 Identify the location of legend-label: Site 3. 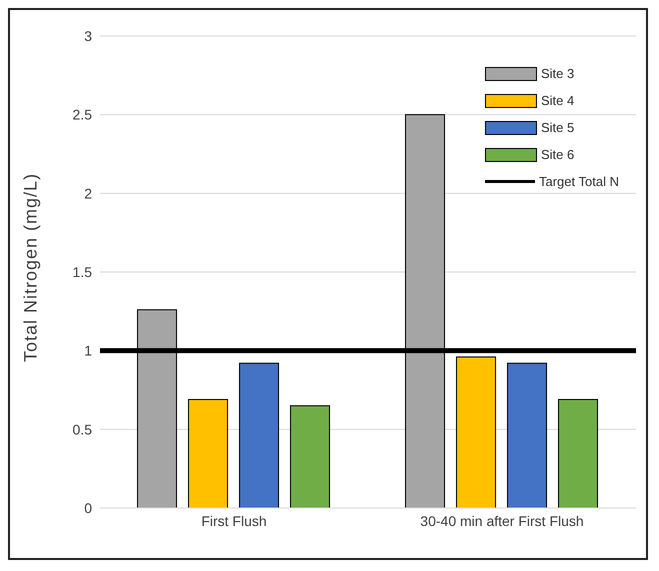
(557, 73).